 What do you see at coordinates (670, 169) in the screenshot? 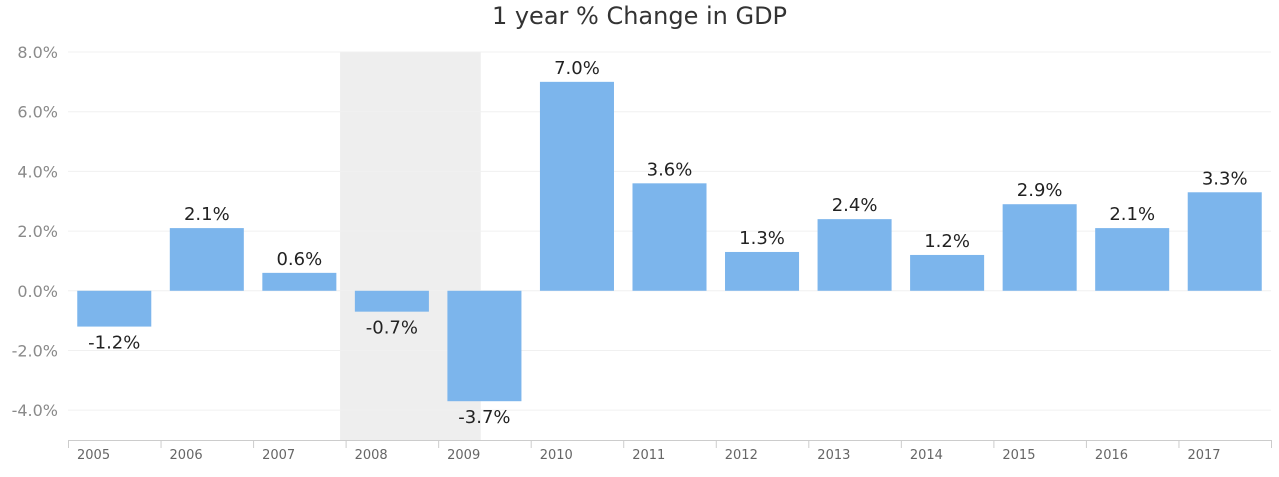
I see `data-label-2011: 3.6%` at bounding box center [670, 169].